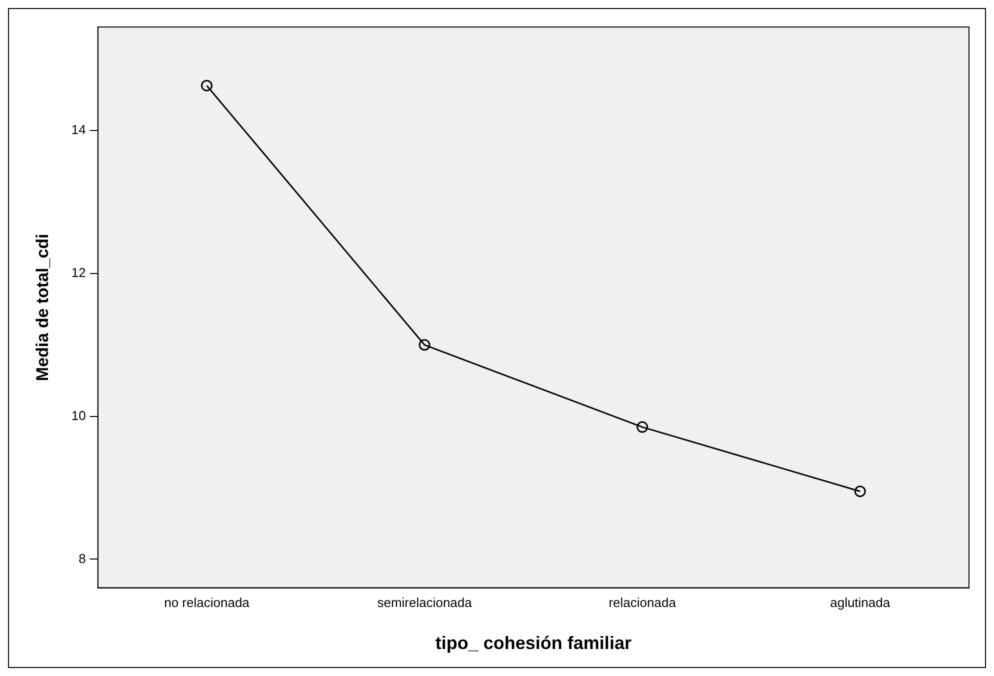 The image size is (994, 676). What do you see at coordinates (207, 602) in the screenshot?
I see `x-tick-label: no relacionada` at bounding box center [207, 602].